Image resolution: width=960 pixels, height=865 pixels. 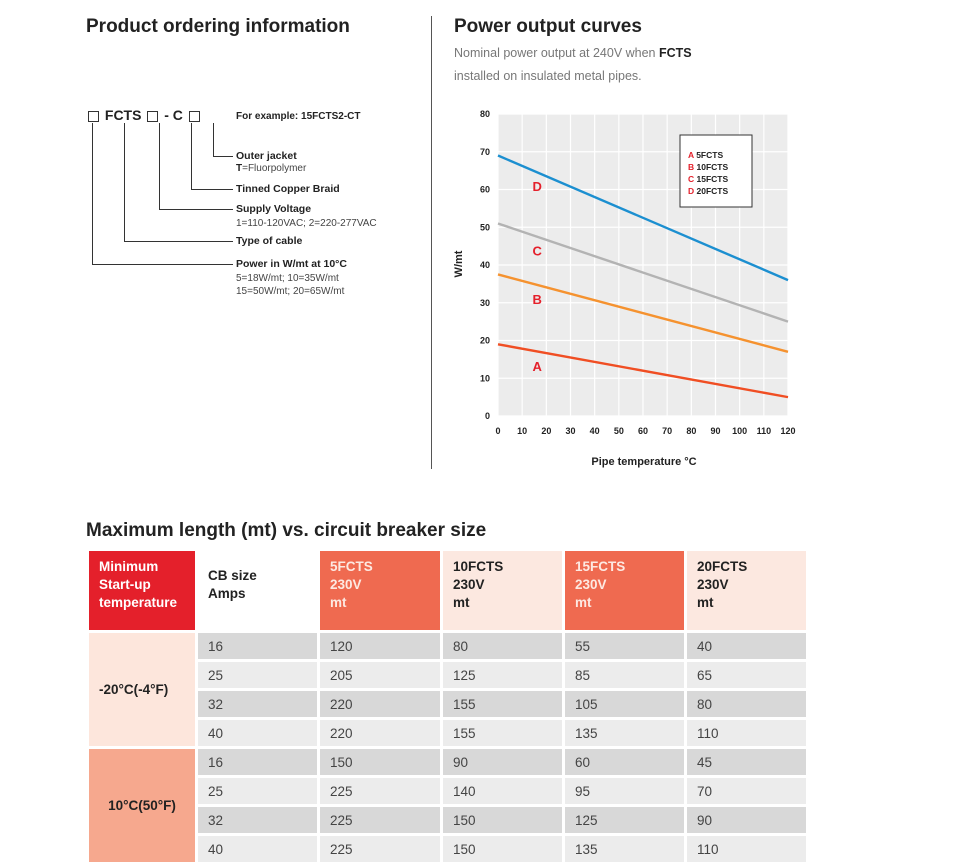 I want to click on legend-entry: B 10FCTS, so click(x=708, y=167).